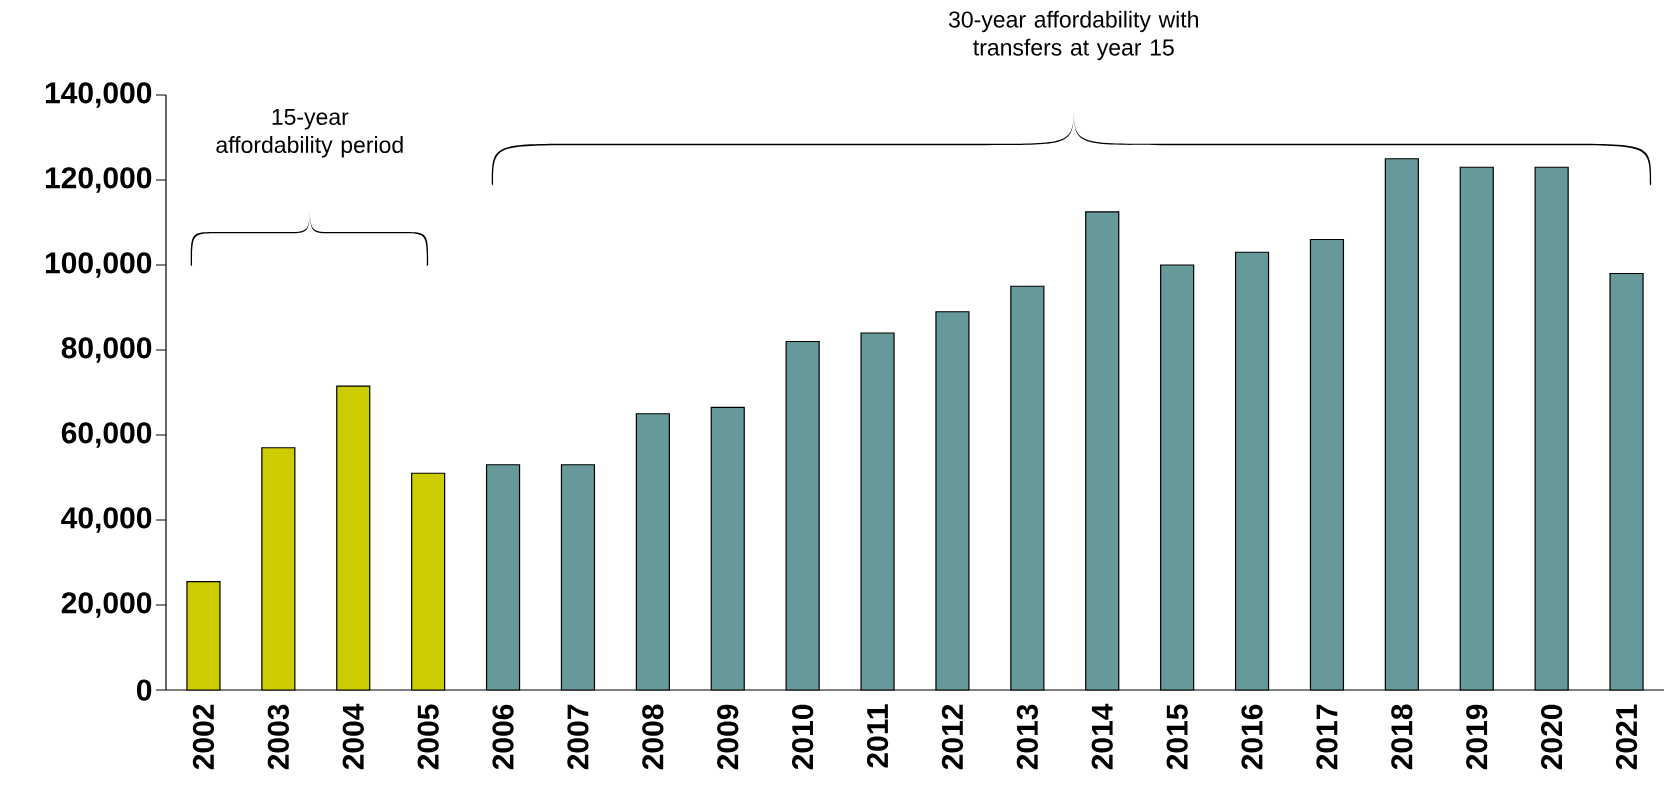 This screenshot has height=788, width=1664. What do you see at coordinates (203, 737) in the screenshot?
I see `x-tick-label: 2002` at bounding box center [203, 737].